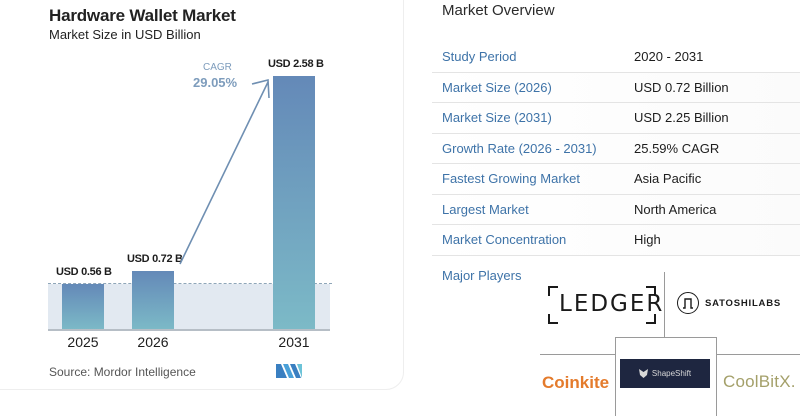  What do you see at coordinates (482, 275) in the screenshot?
I see `major-players-label: Major Players` at bounding box center [482, 275].